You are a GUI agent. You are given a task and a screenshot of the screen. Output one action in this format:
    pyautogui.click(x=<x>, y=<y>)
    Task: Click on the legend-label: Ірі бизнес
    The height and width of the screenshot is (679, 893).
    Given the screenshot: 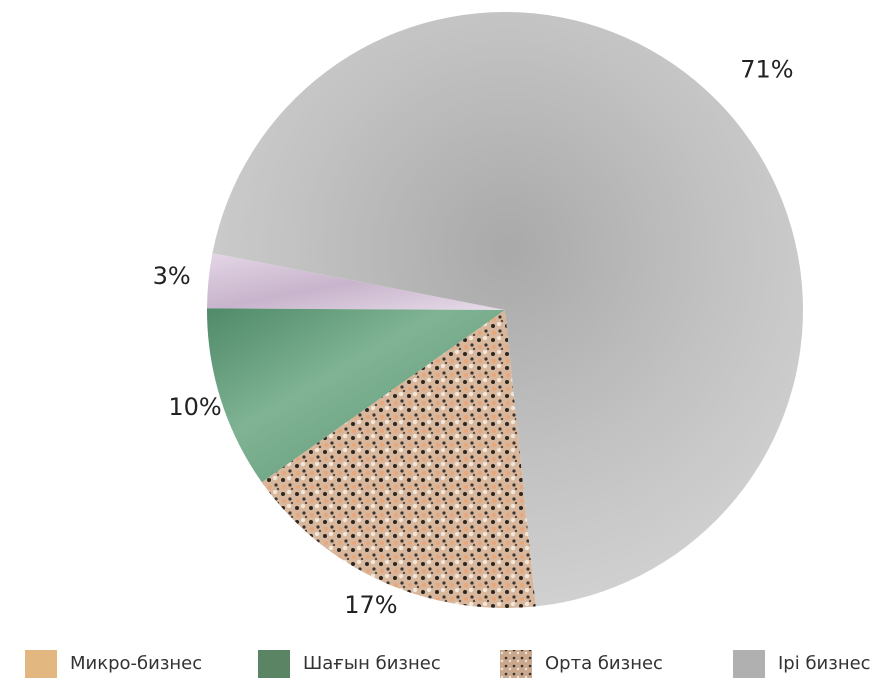 What is the action you would take?
    pyautogui.click(x=824, y=663)
    